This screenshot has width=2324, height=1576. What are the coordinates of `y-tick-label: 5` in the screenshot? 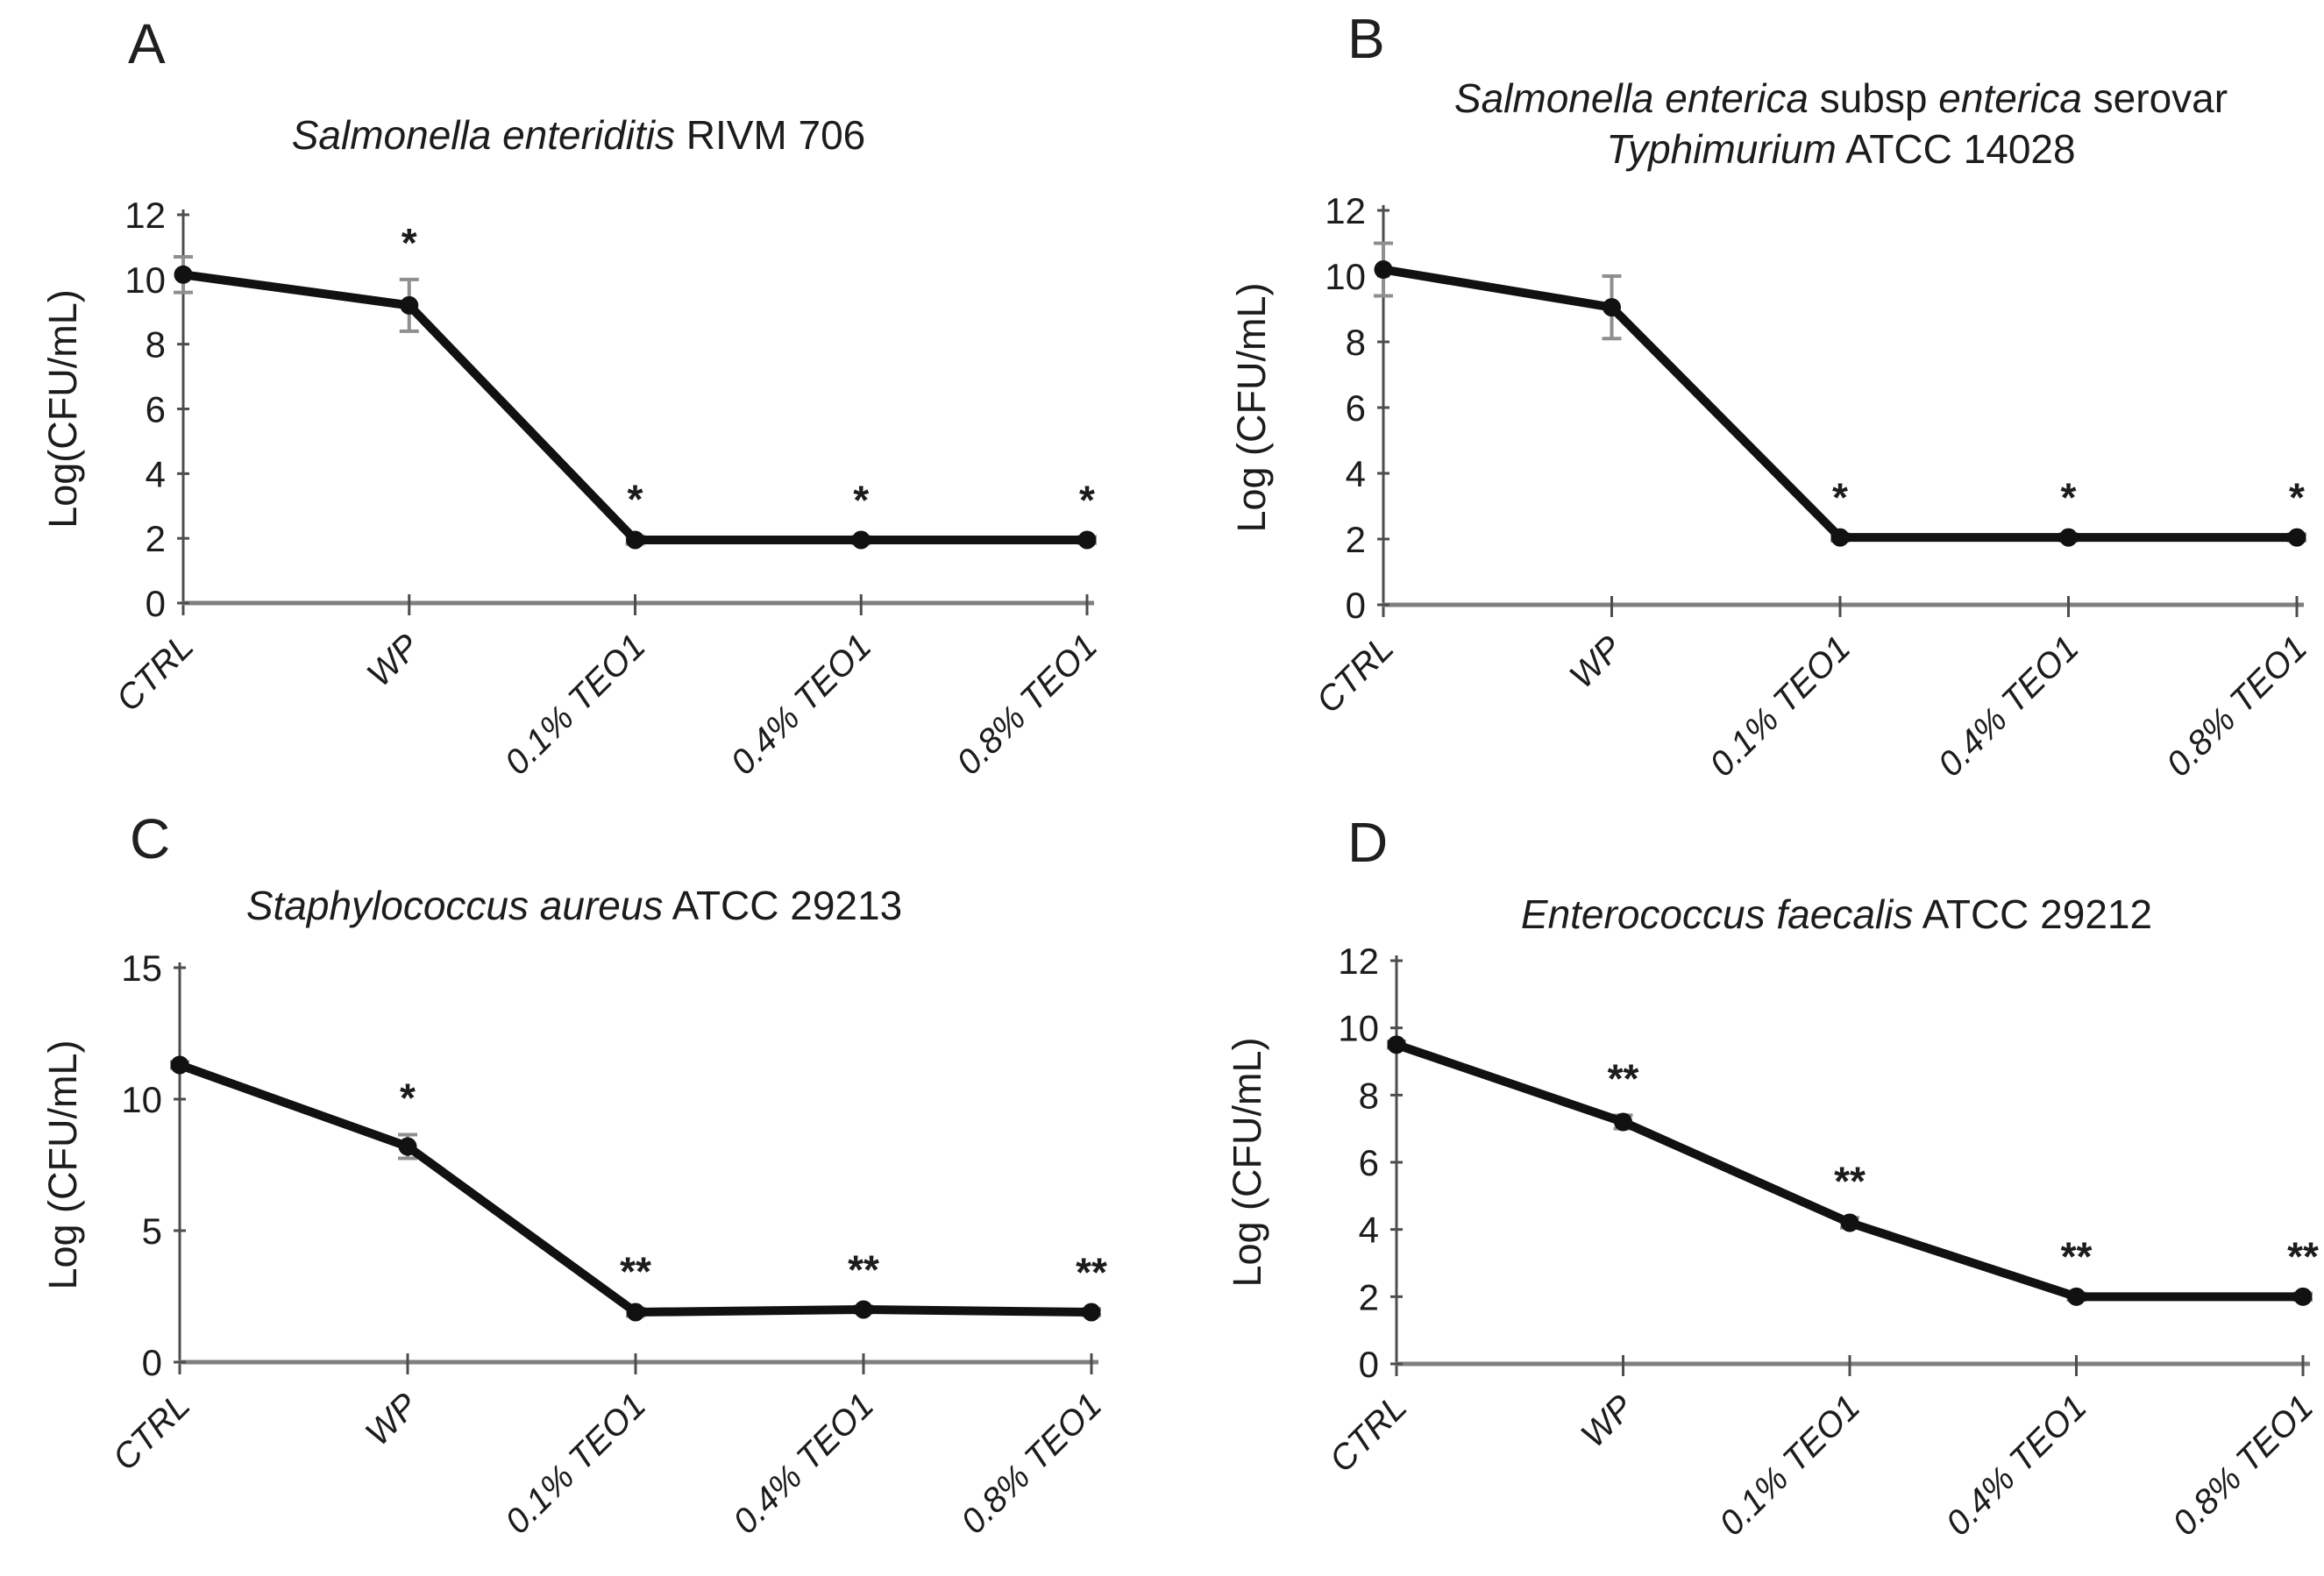 It's located at (152, 1231).